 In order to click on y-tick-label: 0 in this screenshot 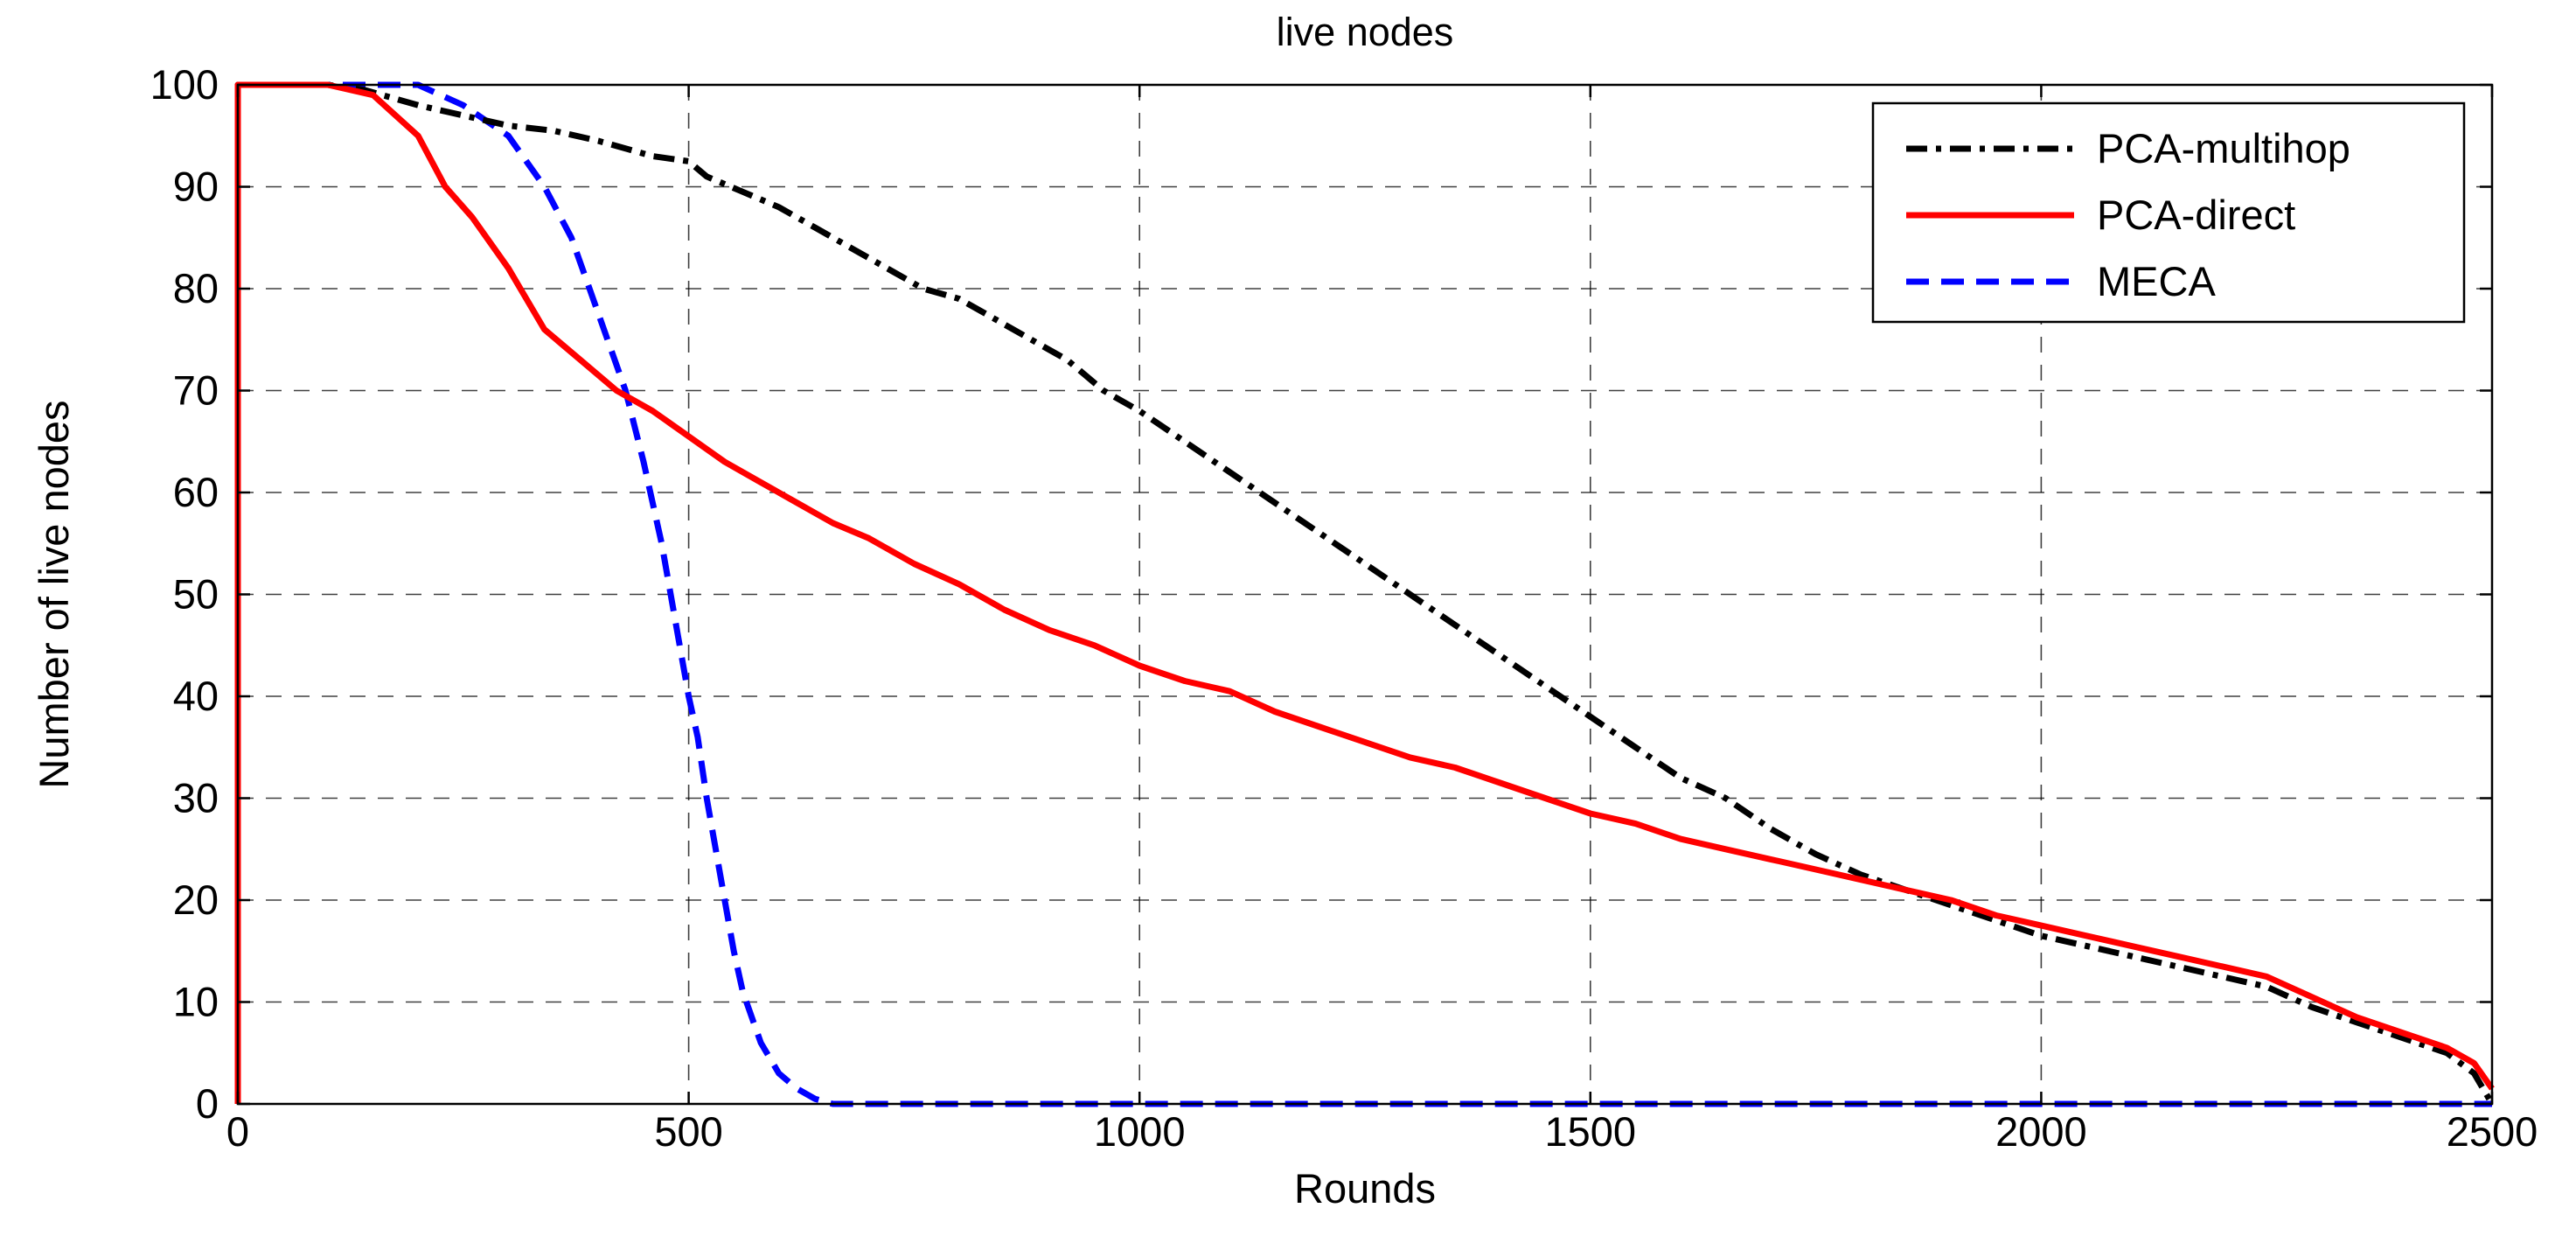, I will do `click(207, 1103)`.